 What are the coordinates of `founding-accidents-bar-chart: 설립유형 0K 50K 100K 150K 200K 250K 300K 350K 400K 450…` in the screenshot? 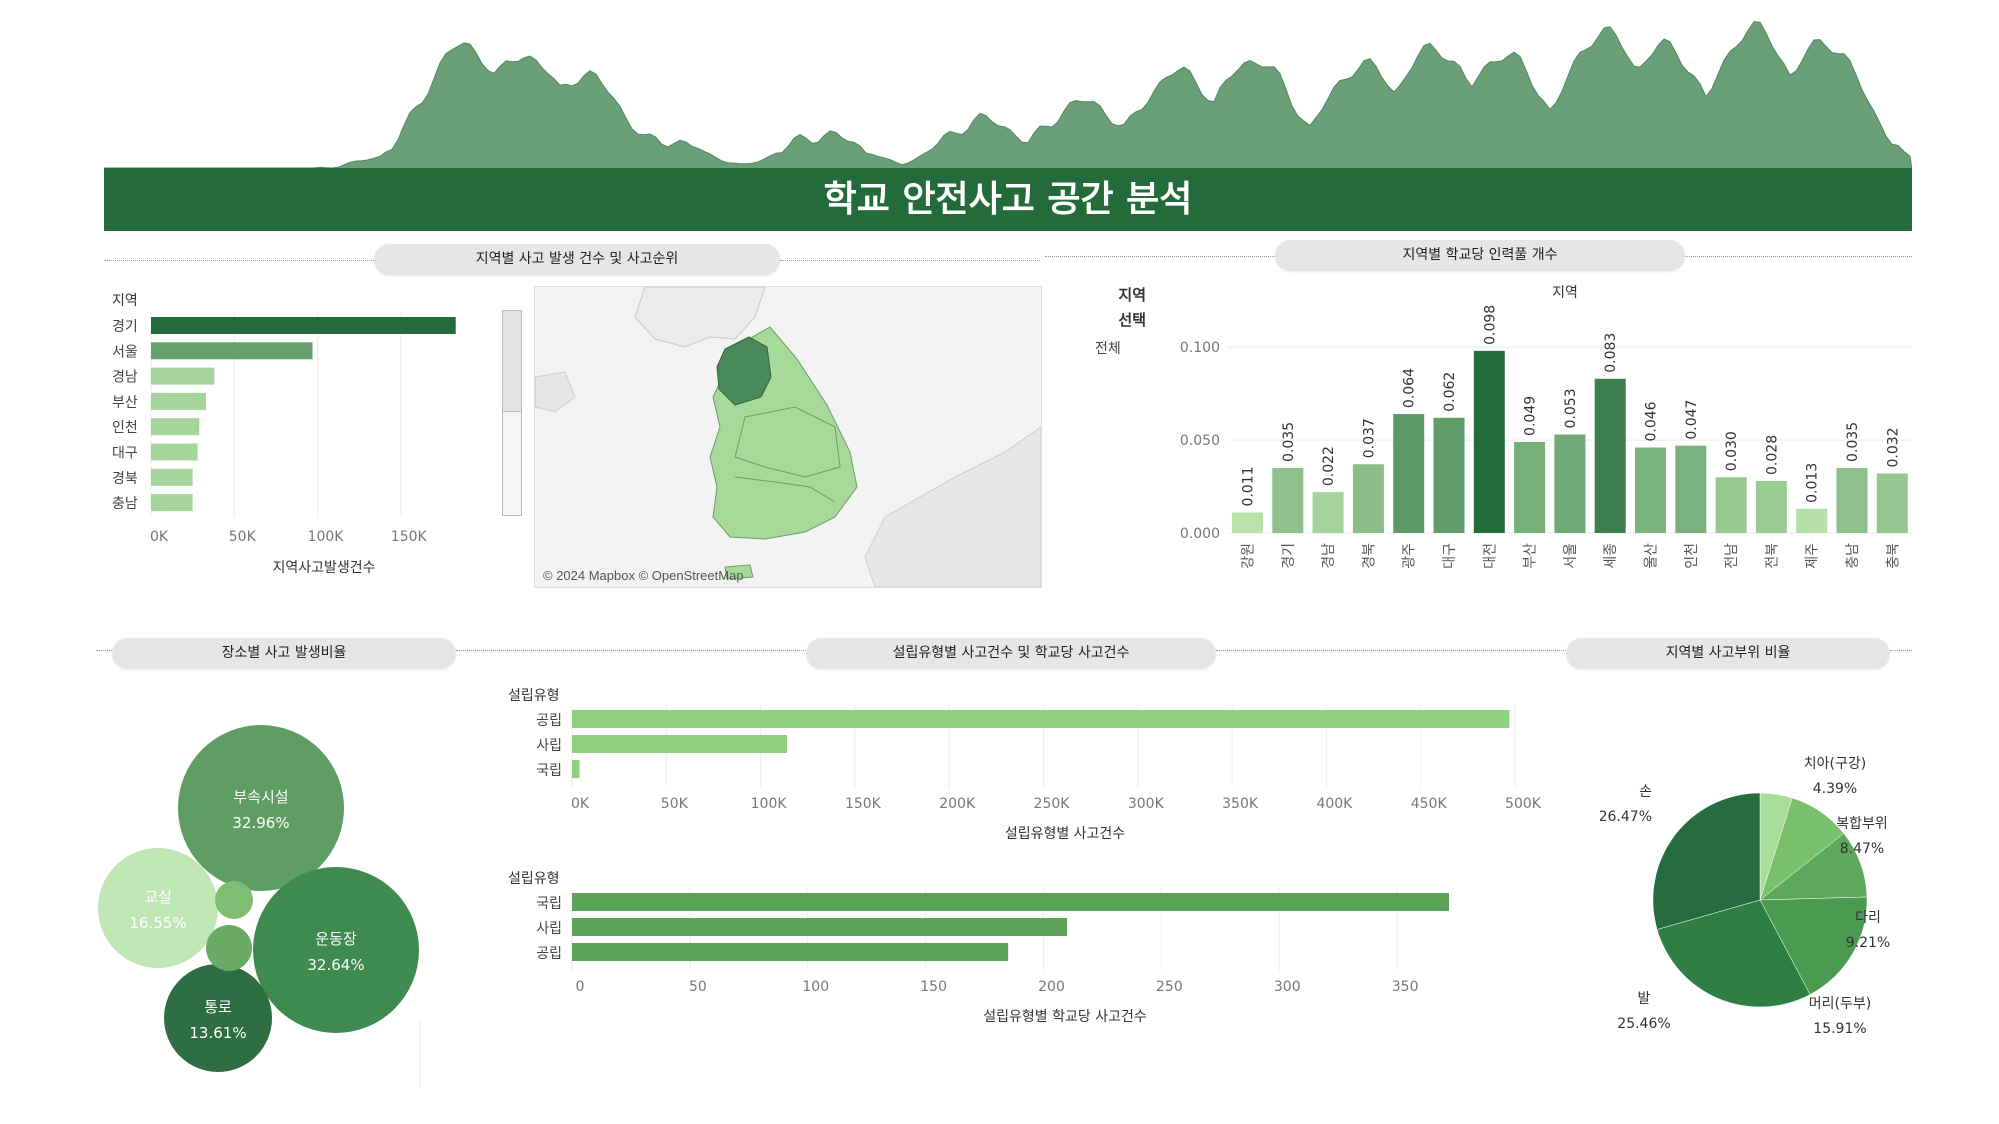 It's located at (1025, 765).